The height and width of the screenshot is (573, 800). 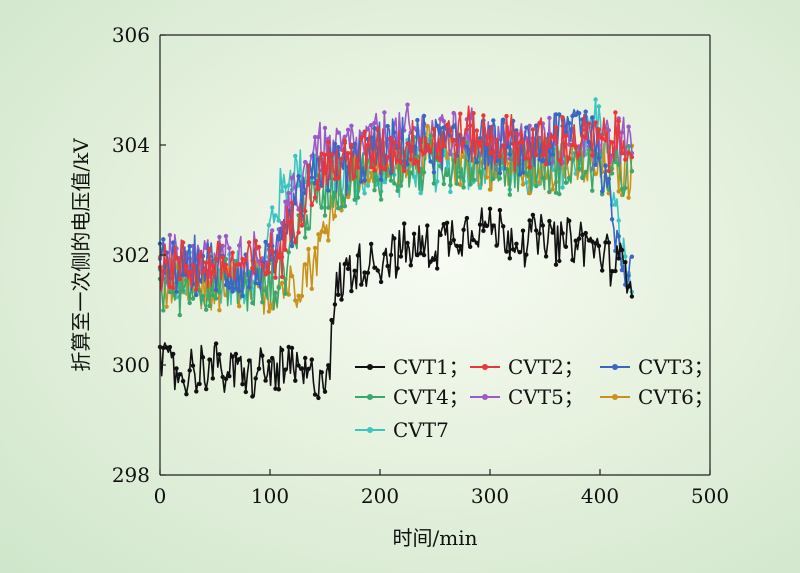 I want to click on y-tick-label: 302, so click(x=131, y=255).